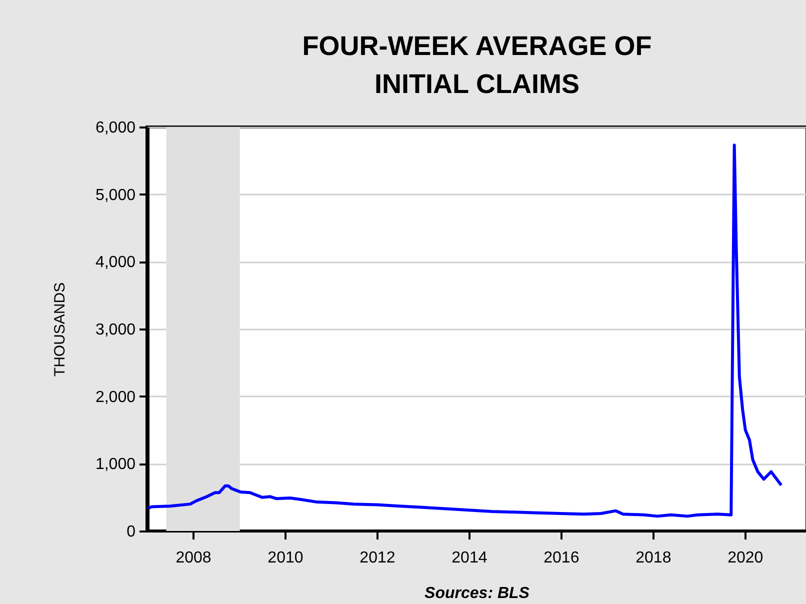 This screenshot has width=806, height=604. Describe the element at coordinates (115, 128) in the screenshot. I see `y-tick-label: 6,000` at that location.